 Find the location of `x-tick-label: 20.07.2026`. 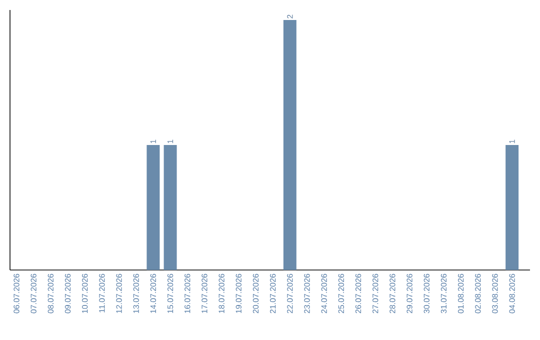

x-tick-label: 20.07.2026 is located at coordinates (255, 294).